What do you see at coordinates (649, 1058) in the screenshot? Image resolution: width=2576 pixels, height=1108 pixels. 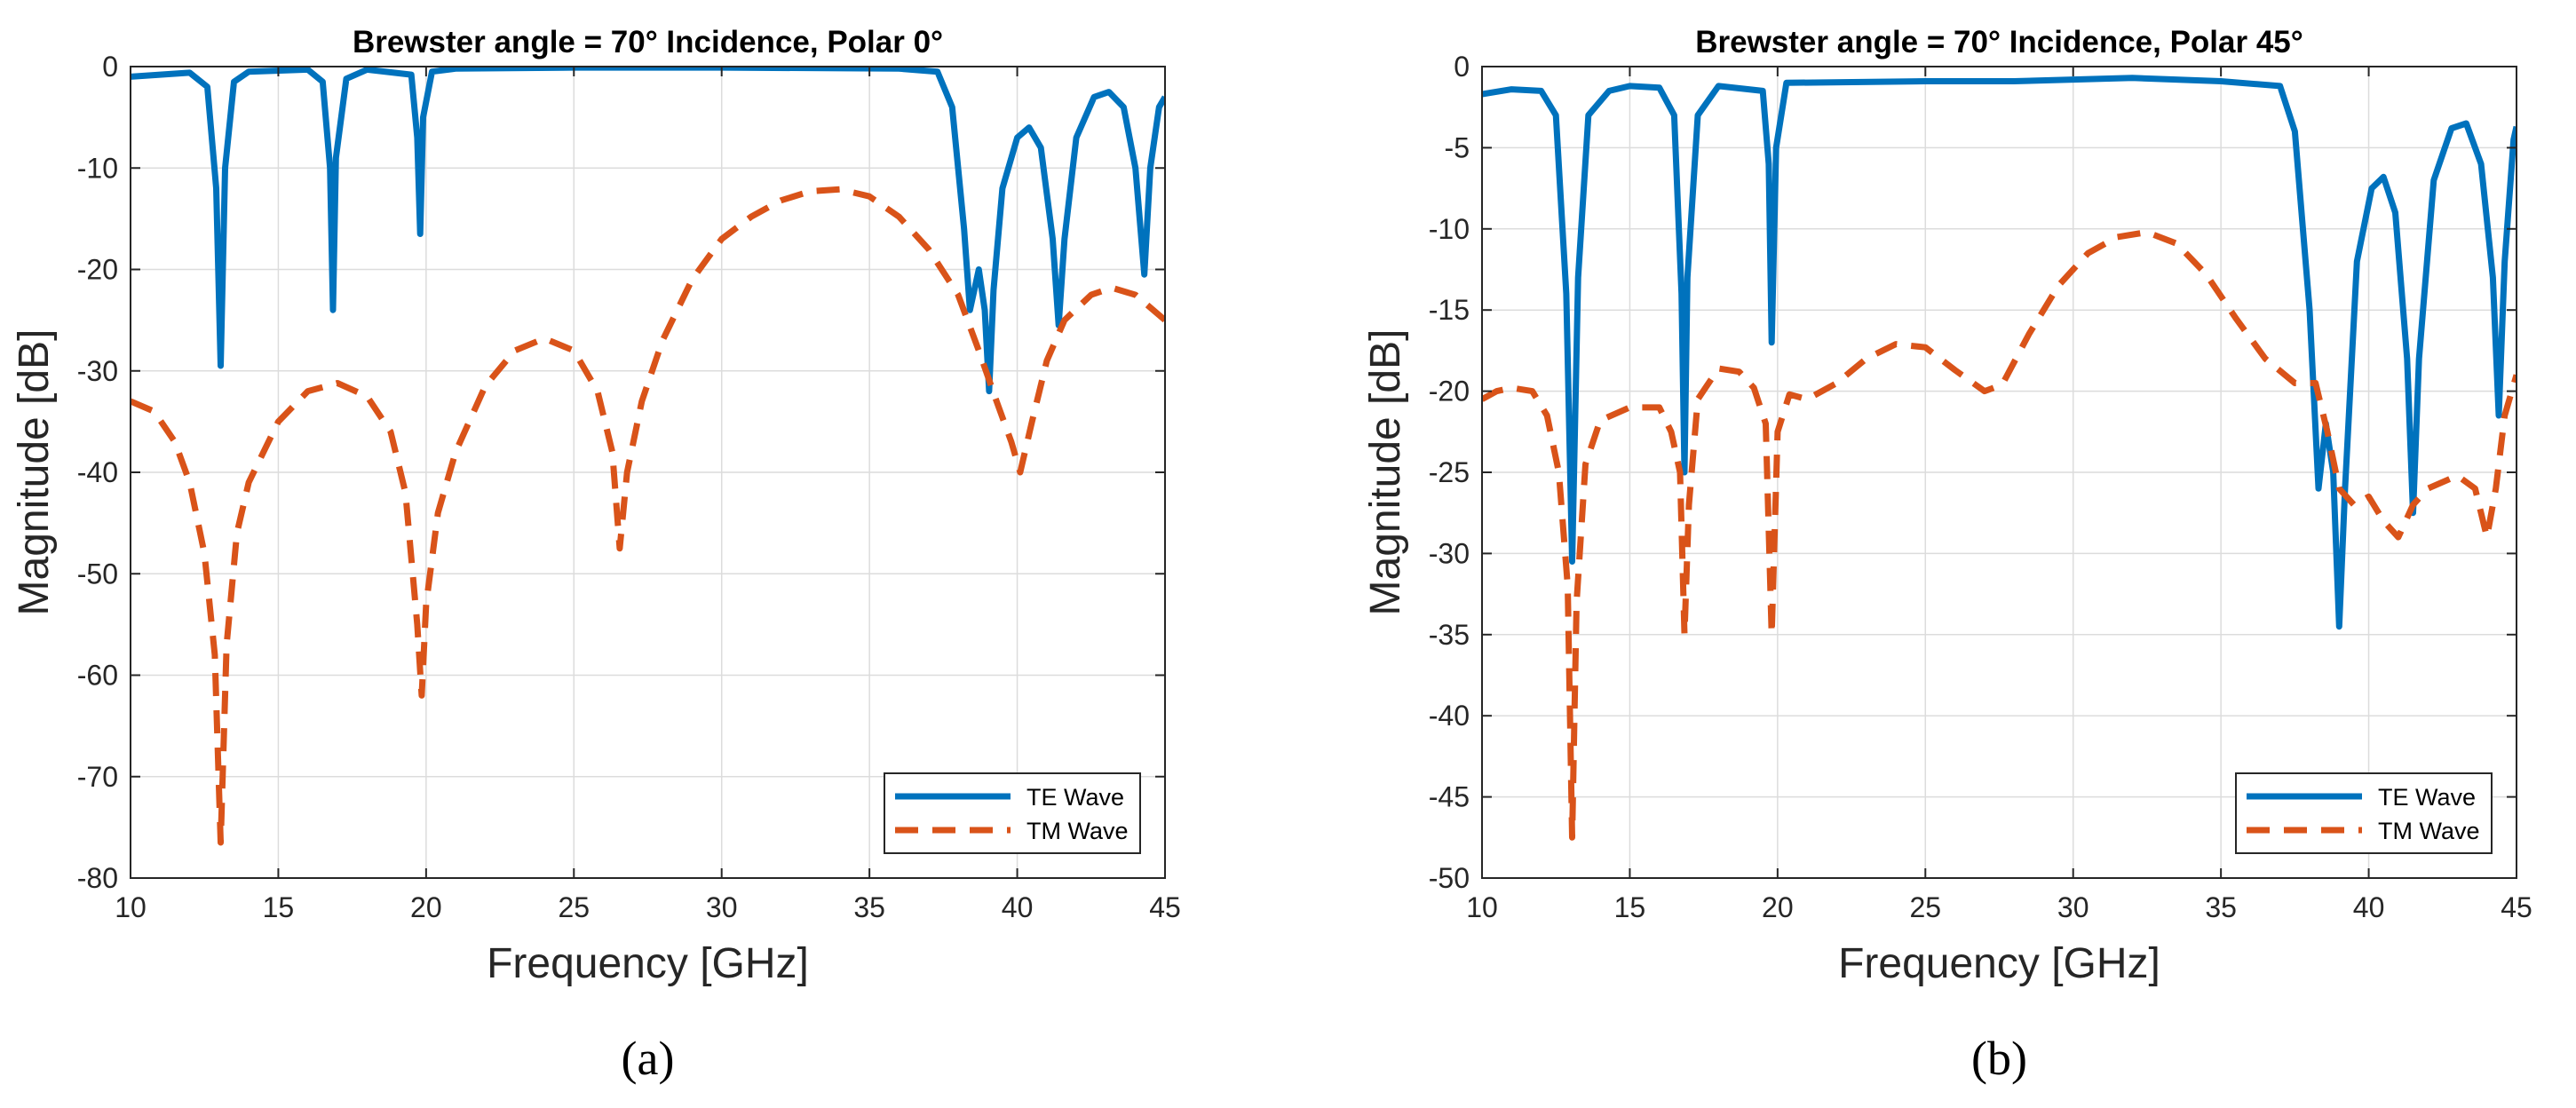 I see `panel-caption: (a)` at bounding box center [649, 1058].